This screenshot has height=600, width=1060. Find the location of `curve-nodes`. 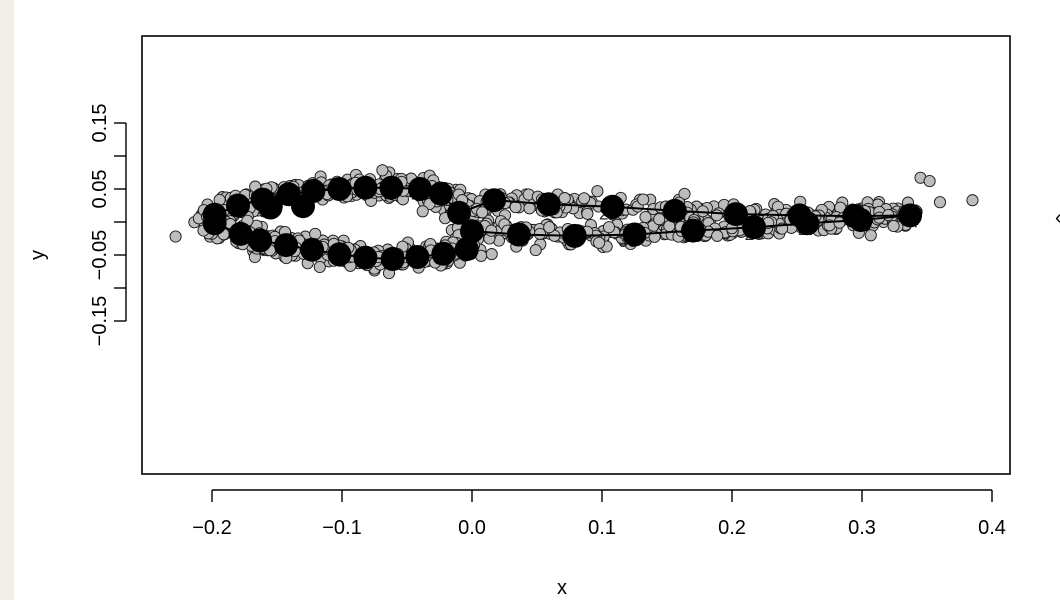

curve-nodes is located at coordinates (562, 223).